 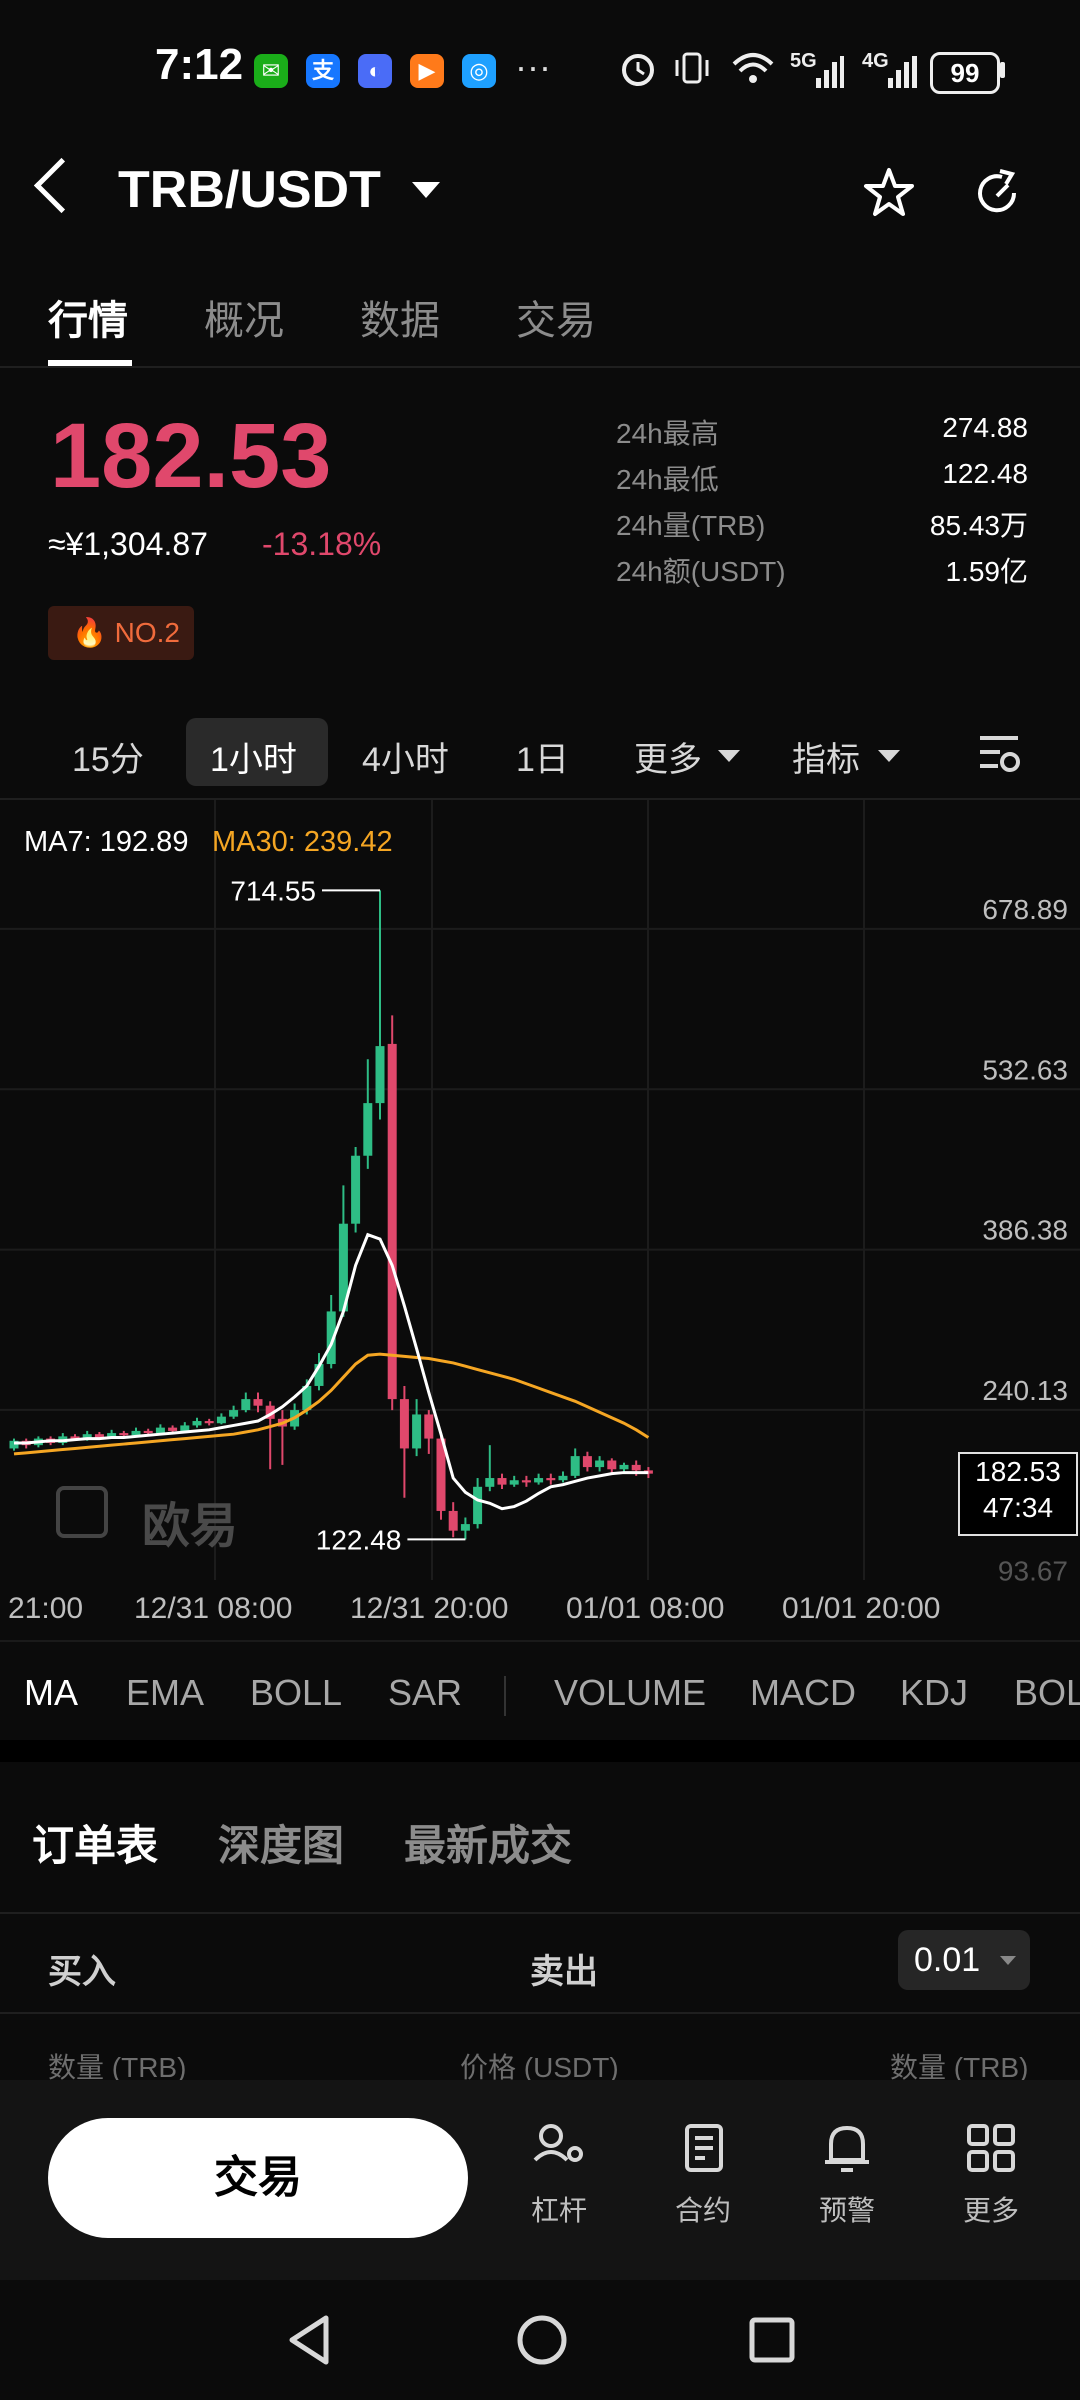 I want to click on app-icon: ◐, so click(x=375, y=71).